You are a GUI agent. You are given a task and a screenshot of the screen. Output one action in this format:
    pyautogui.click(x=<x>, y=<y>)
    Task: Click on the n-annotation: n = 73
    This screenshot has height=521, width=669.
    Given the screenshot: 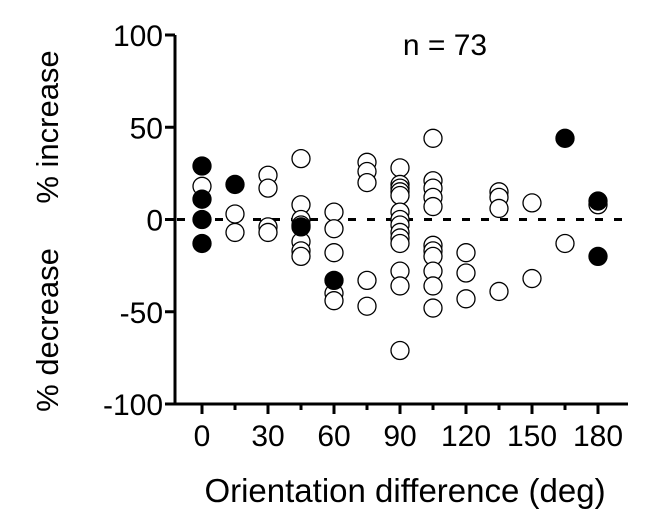 What is the action you would take?
    pyautogui.click(x=445, y=45)
    